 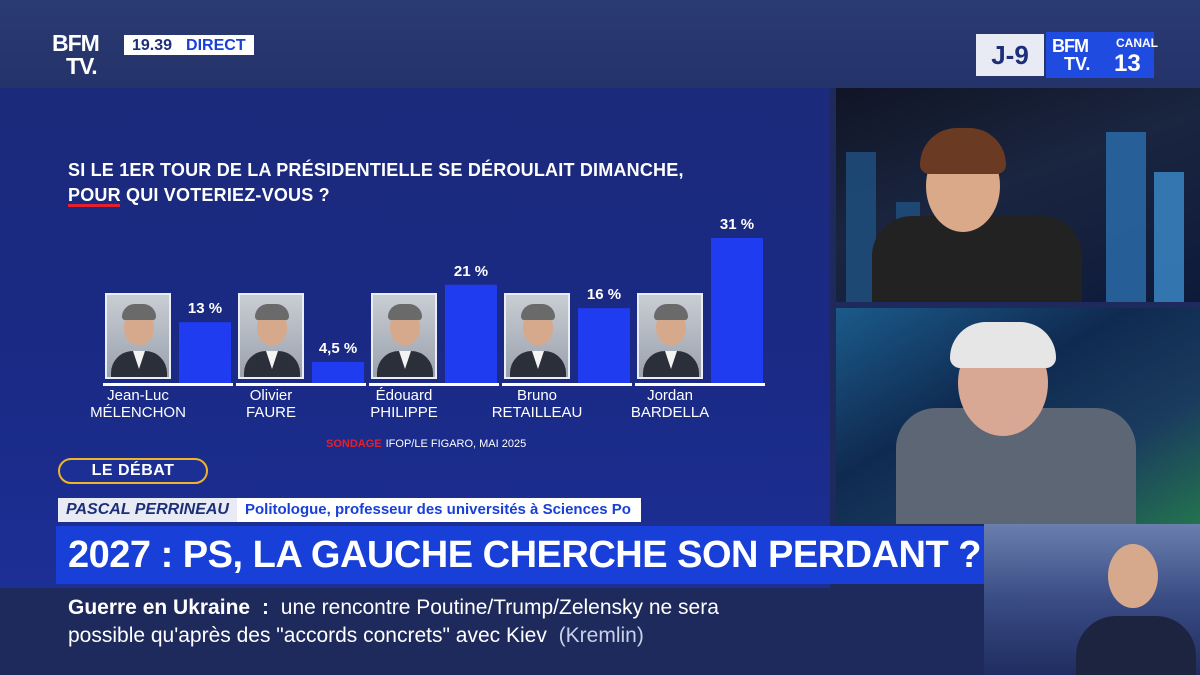 What do you see at coordinates (205, 309) in the screenshot?
I see `data-label: 13 %` at bounding box center [205, 309].